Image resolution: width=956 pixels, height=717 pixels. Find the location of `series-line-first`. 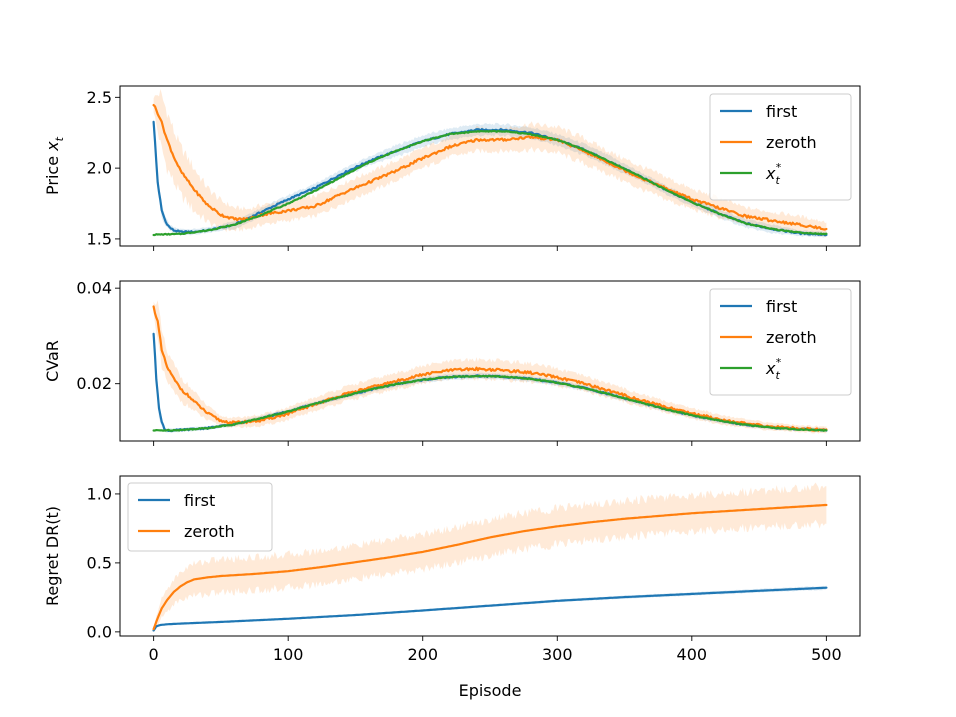

series-line-first is located at coordinates (490, 609).